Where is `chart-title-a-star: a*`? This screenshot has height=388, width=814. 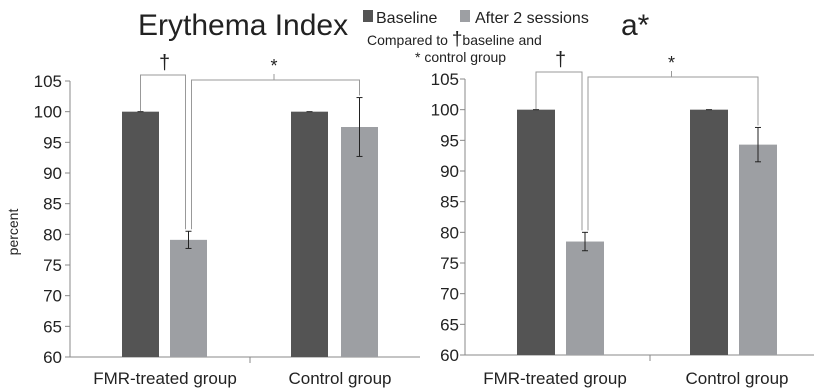
chart-title-a-star: a* is located at coordinates (635, 25).